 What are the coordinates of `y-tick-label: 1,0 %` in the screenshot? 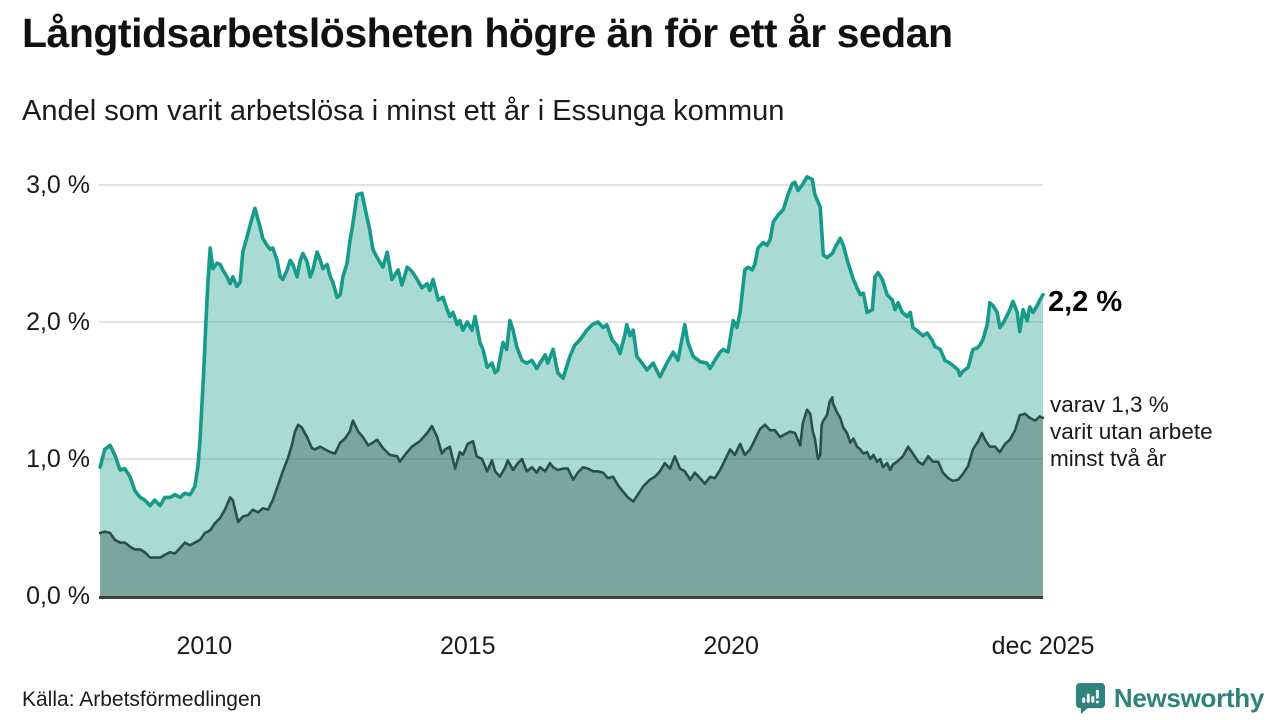 It's located at (58, 459).